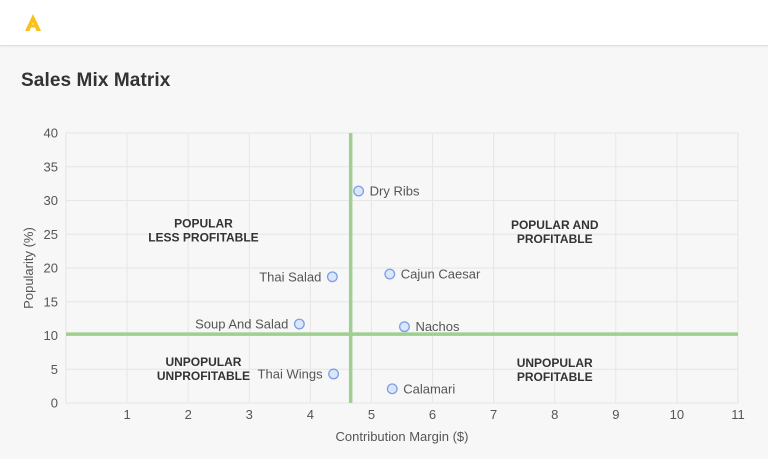 The height and width of the screenshot is (459, 768). I want to click on x-tick-label: 6, so click(432, 414).